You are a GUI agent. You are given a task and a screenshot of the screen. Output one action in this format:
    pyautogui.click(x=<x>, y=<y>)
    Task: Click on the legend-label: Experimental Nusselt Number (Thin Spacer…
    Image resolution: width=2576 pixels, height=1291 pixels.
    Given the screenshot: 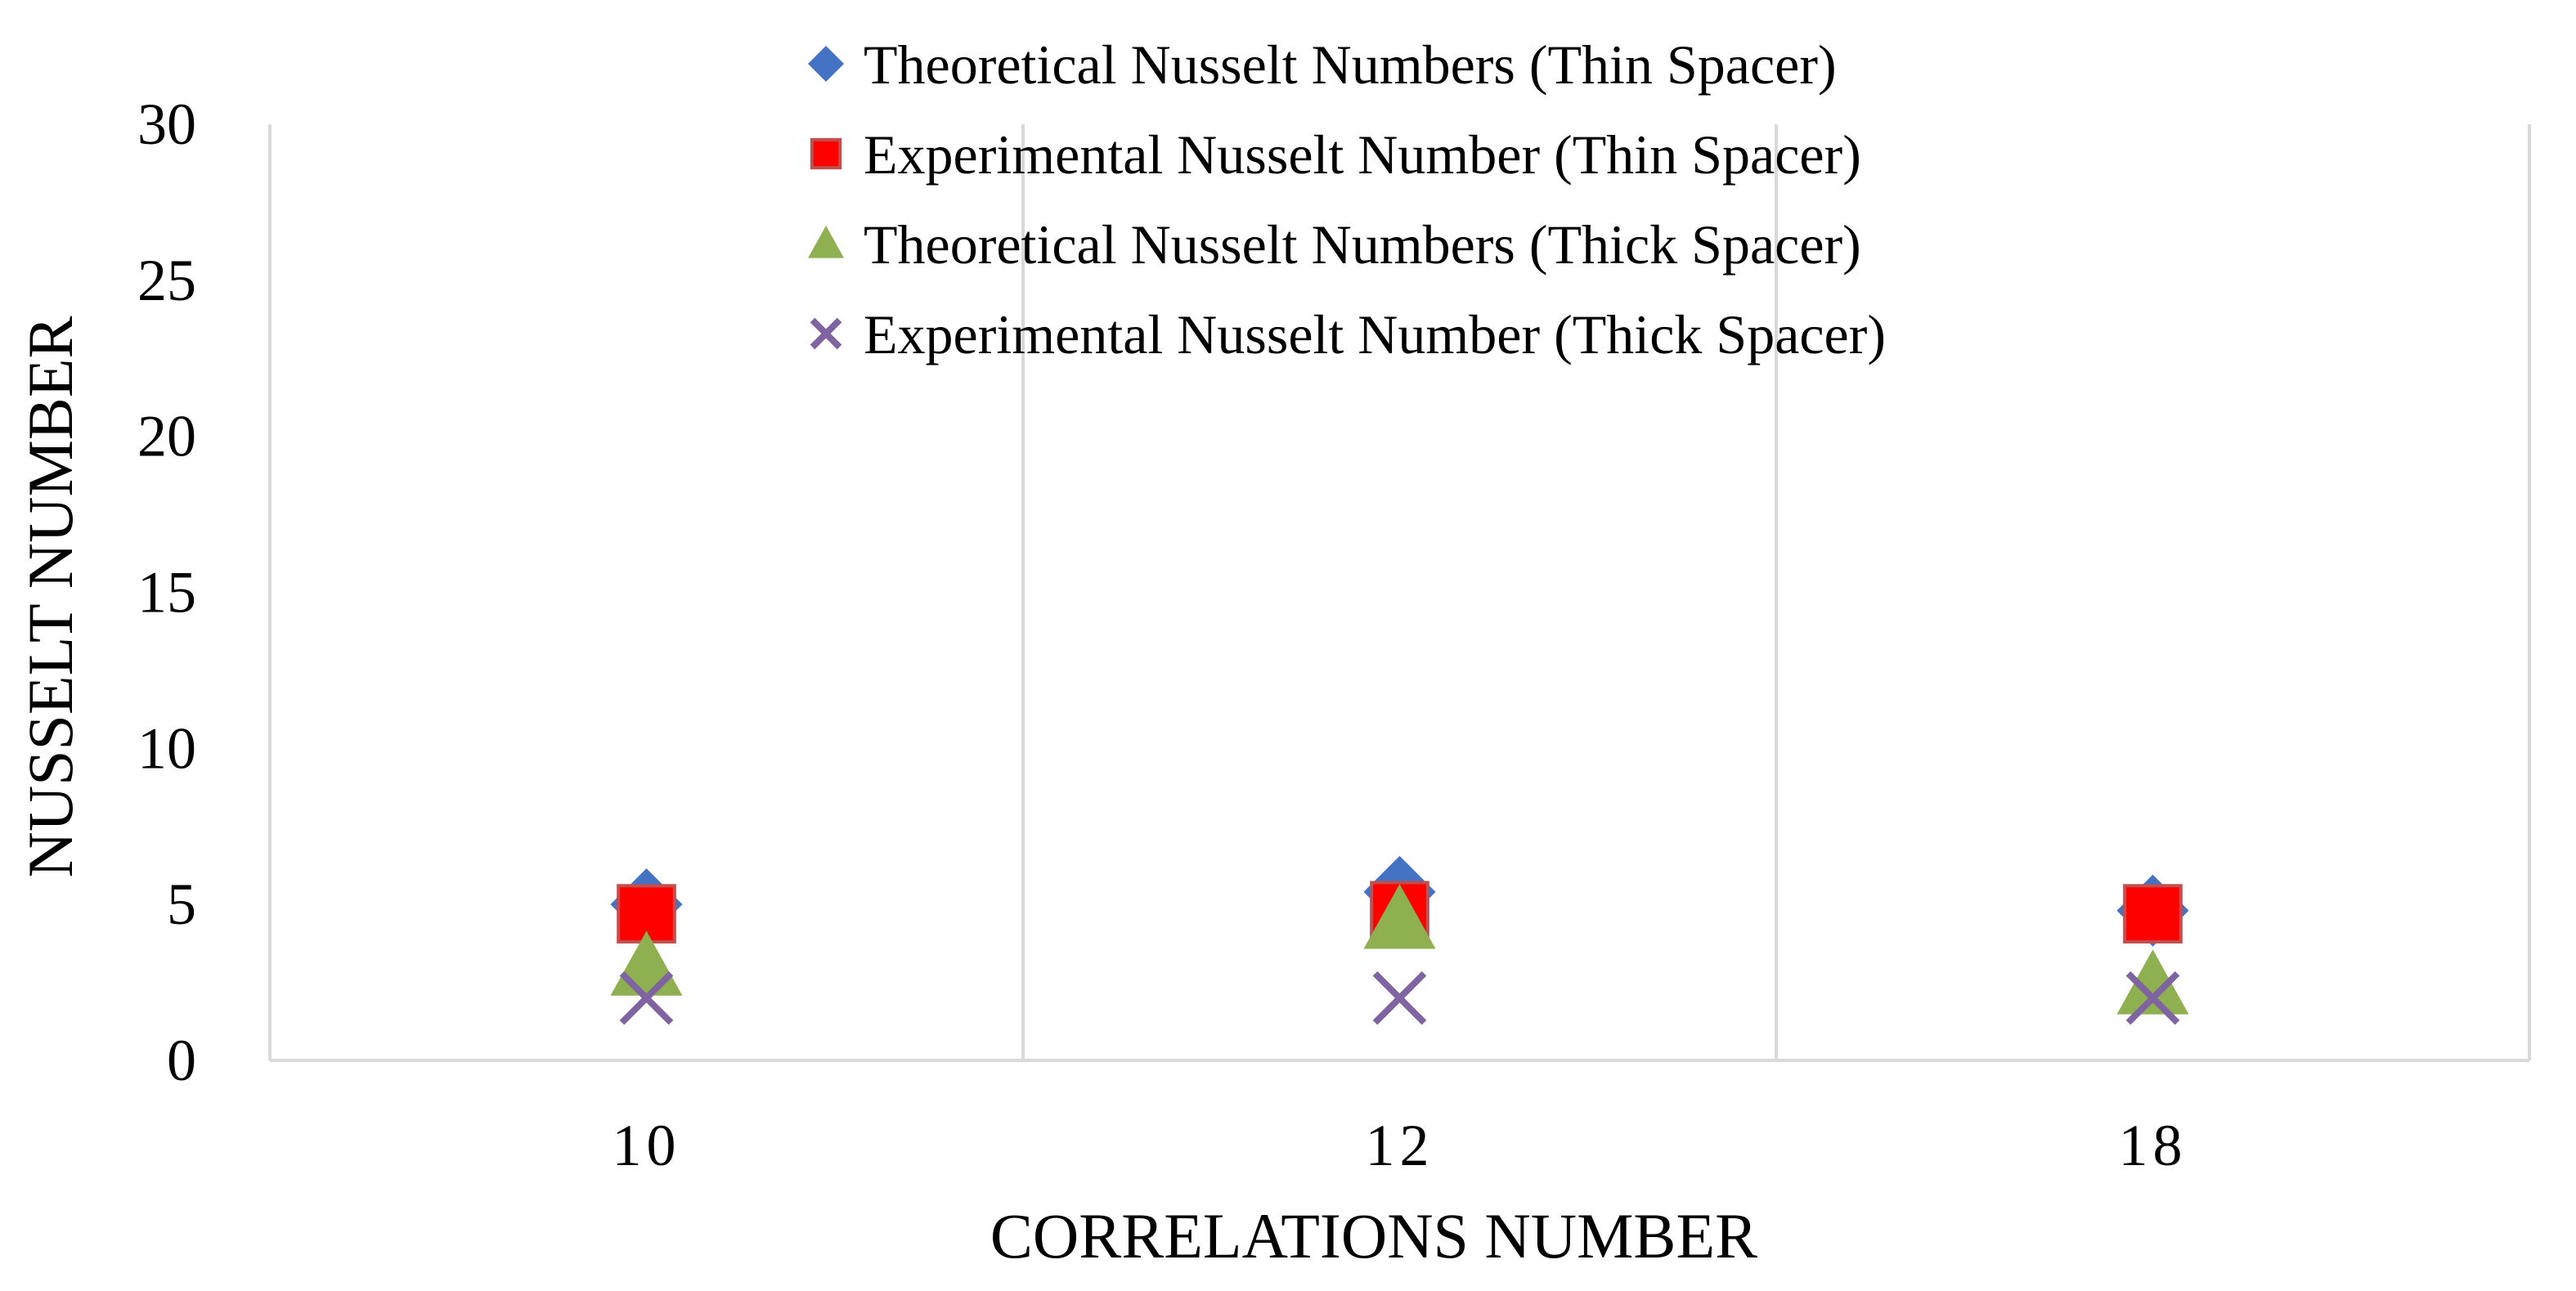 What is the action you would take?
    pyautogui.click(x=1362, y=154)
    